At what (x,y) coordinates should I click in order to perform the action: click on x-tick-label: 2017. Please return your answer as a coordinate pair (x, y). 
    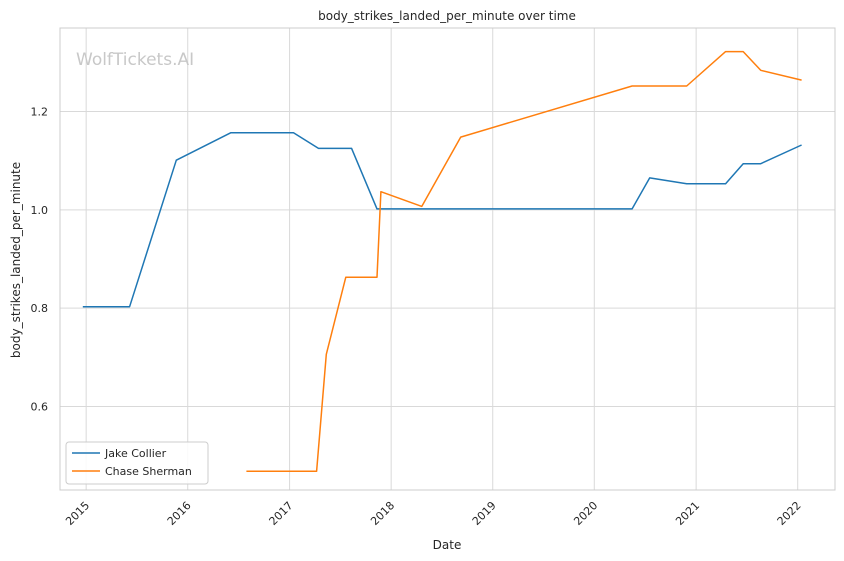
    Looking at the image, I should click on (281, 513).